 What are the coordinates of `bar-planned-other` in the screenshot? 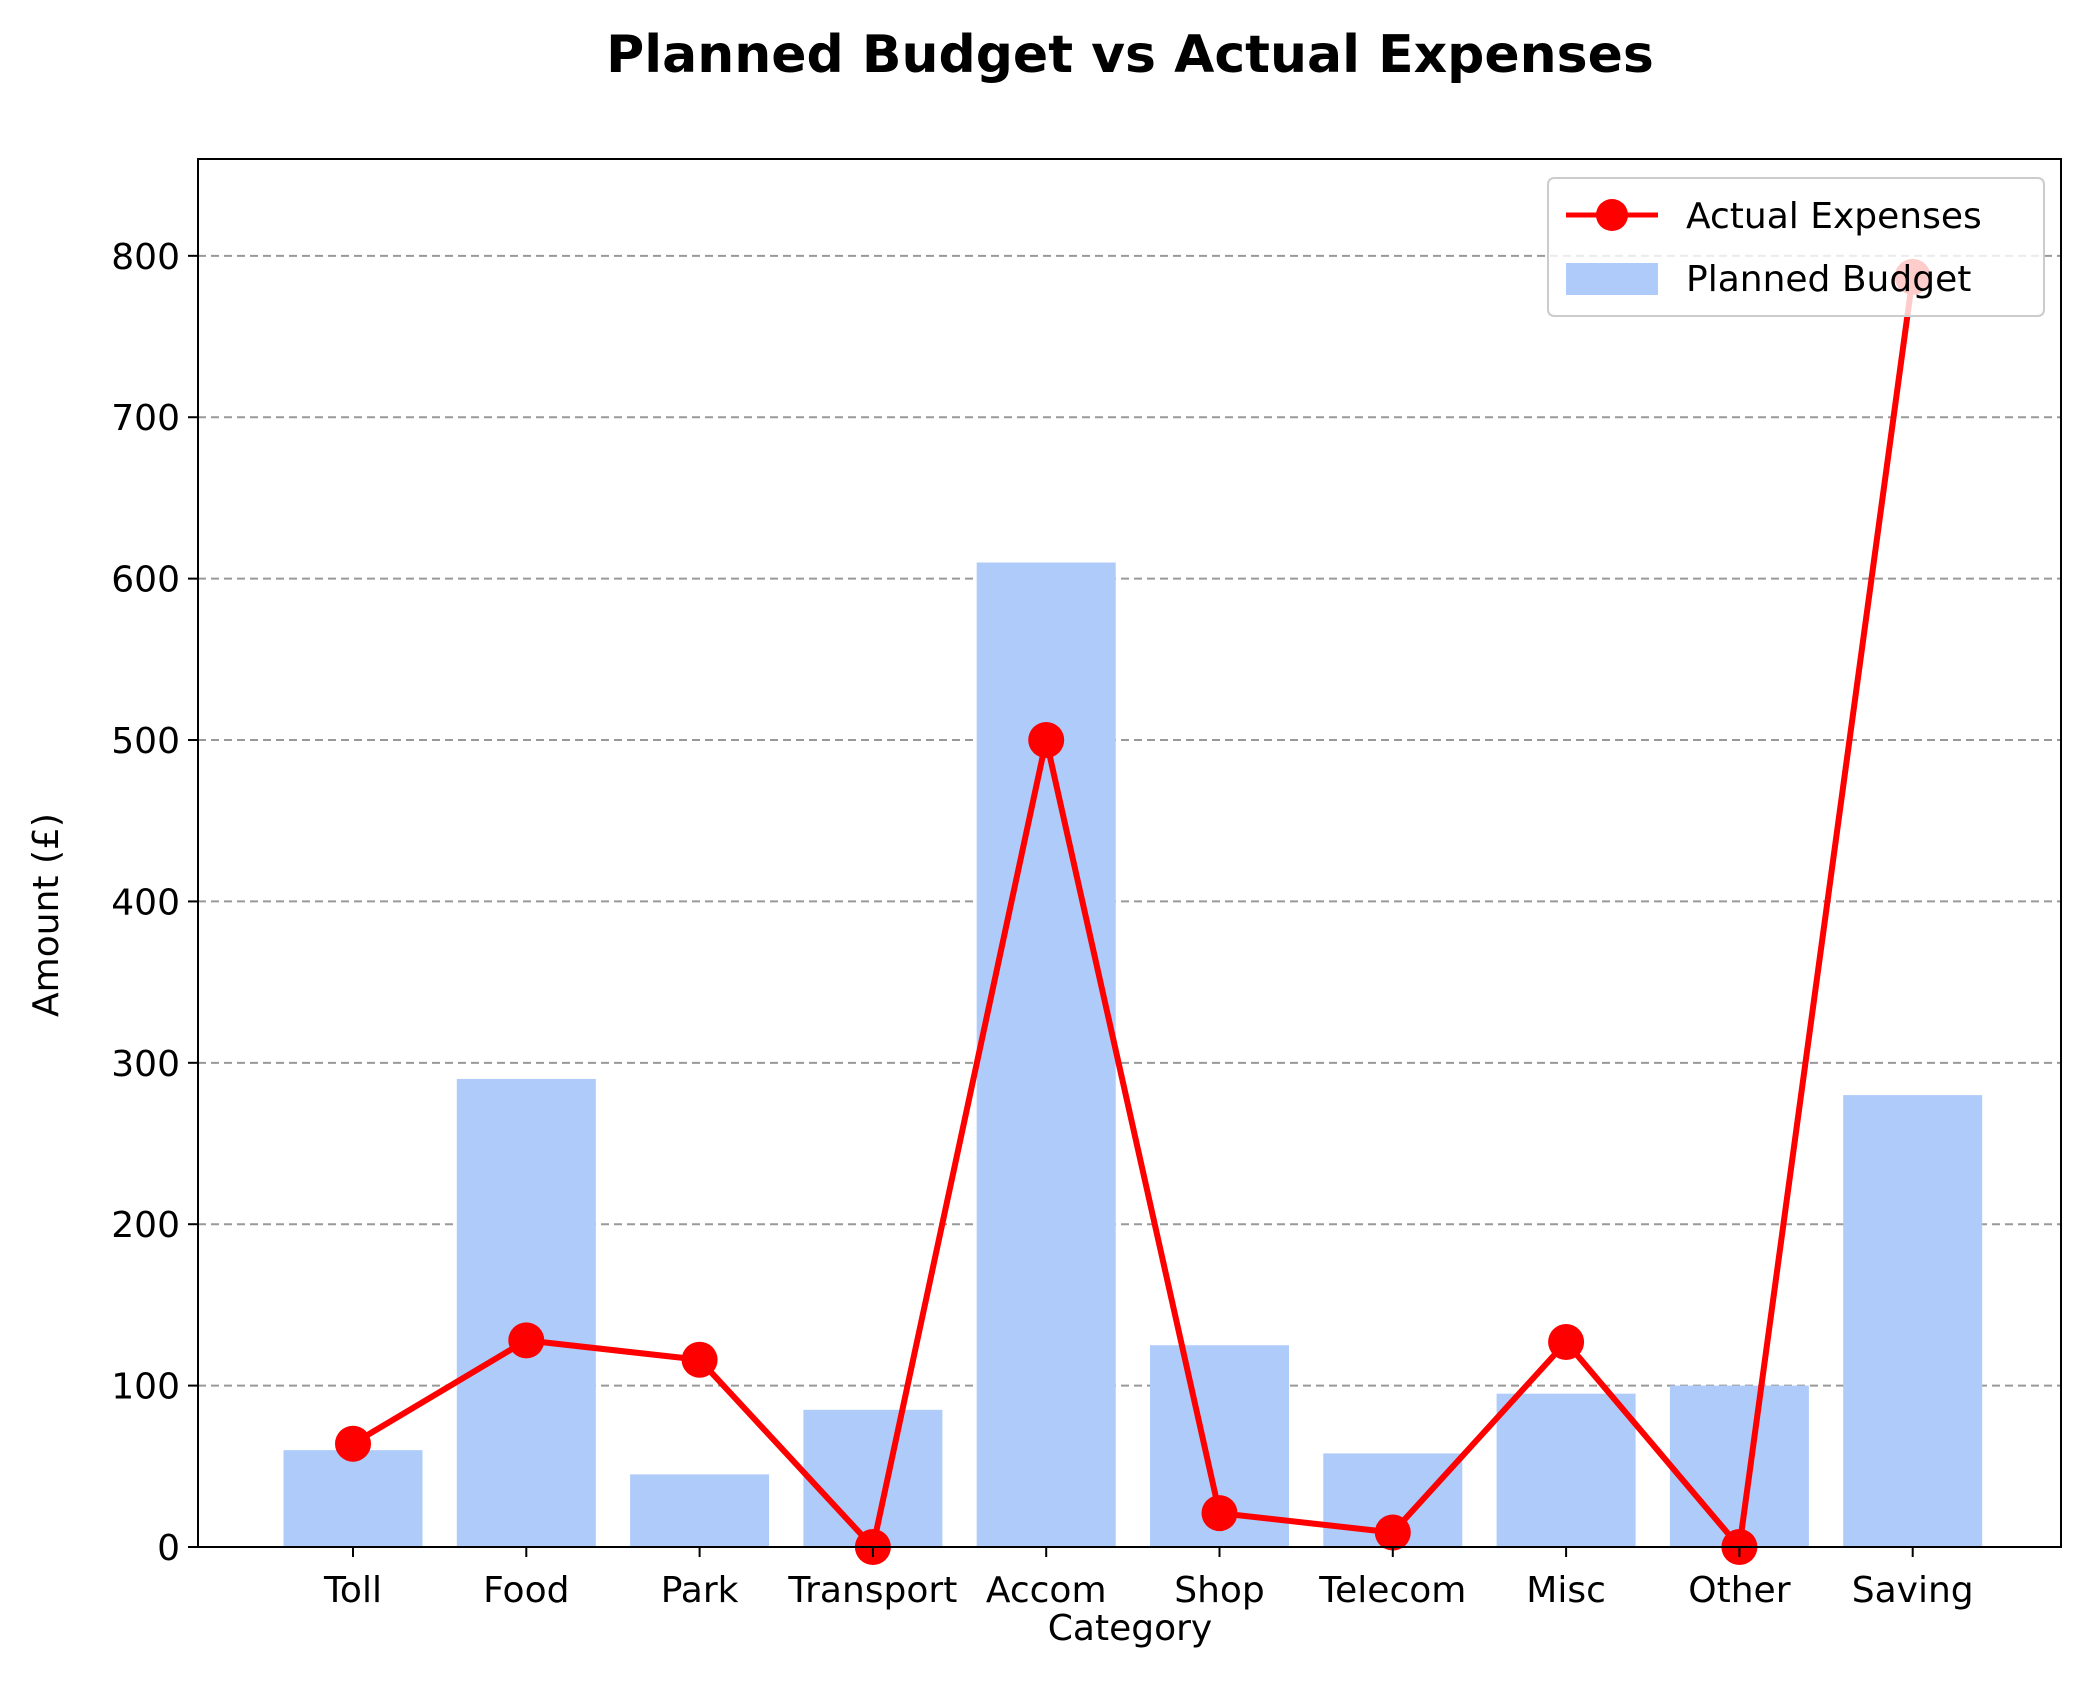 It's located at (1739, 1466).